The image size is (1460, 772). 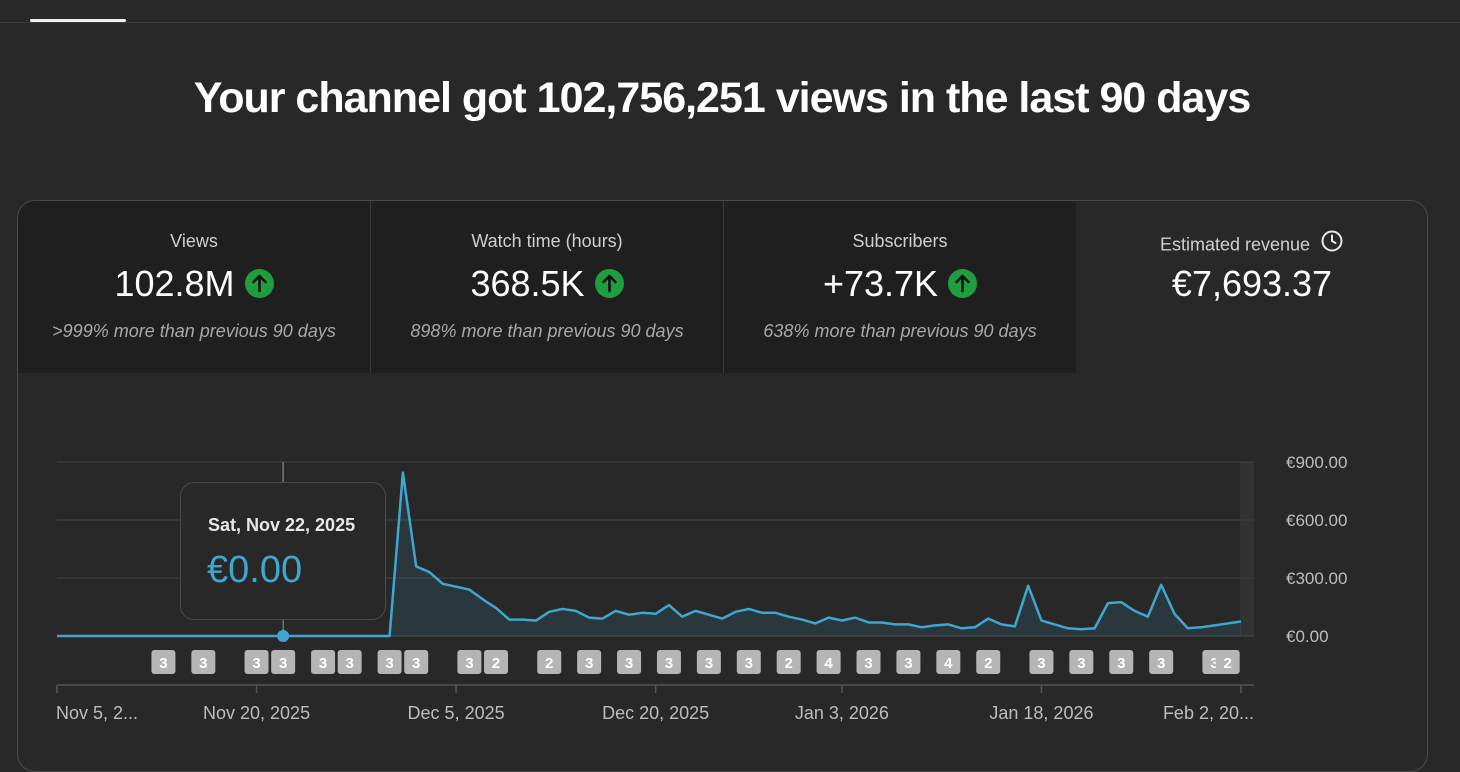 I want to click on clock-icon, so click(x=1332, y=243).